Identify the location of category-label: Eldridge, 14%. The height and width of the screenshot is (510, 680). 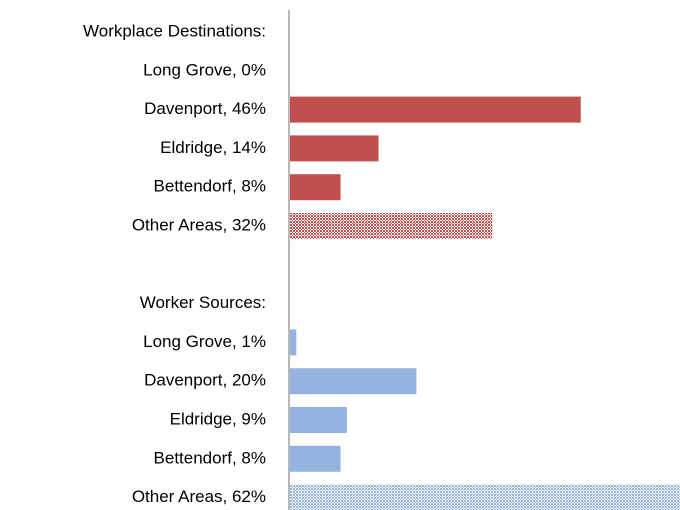
(213, 147).